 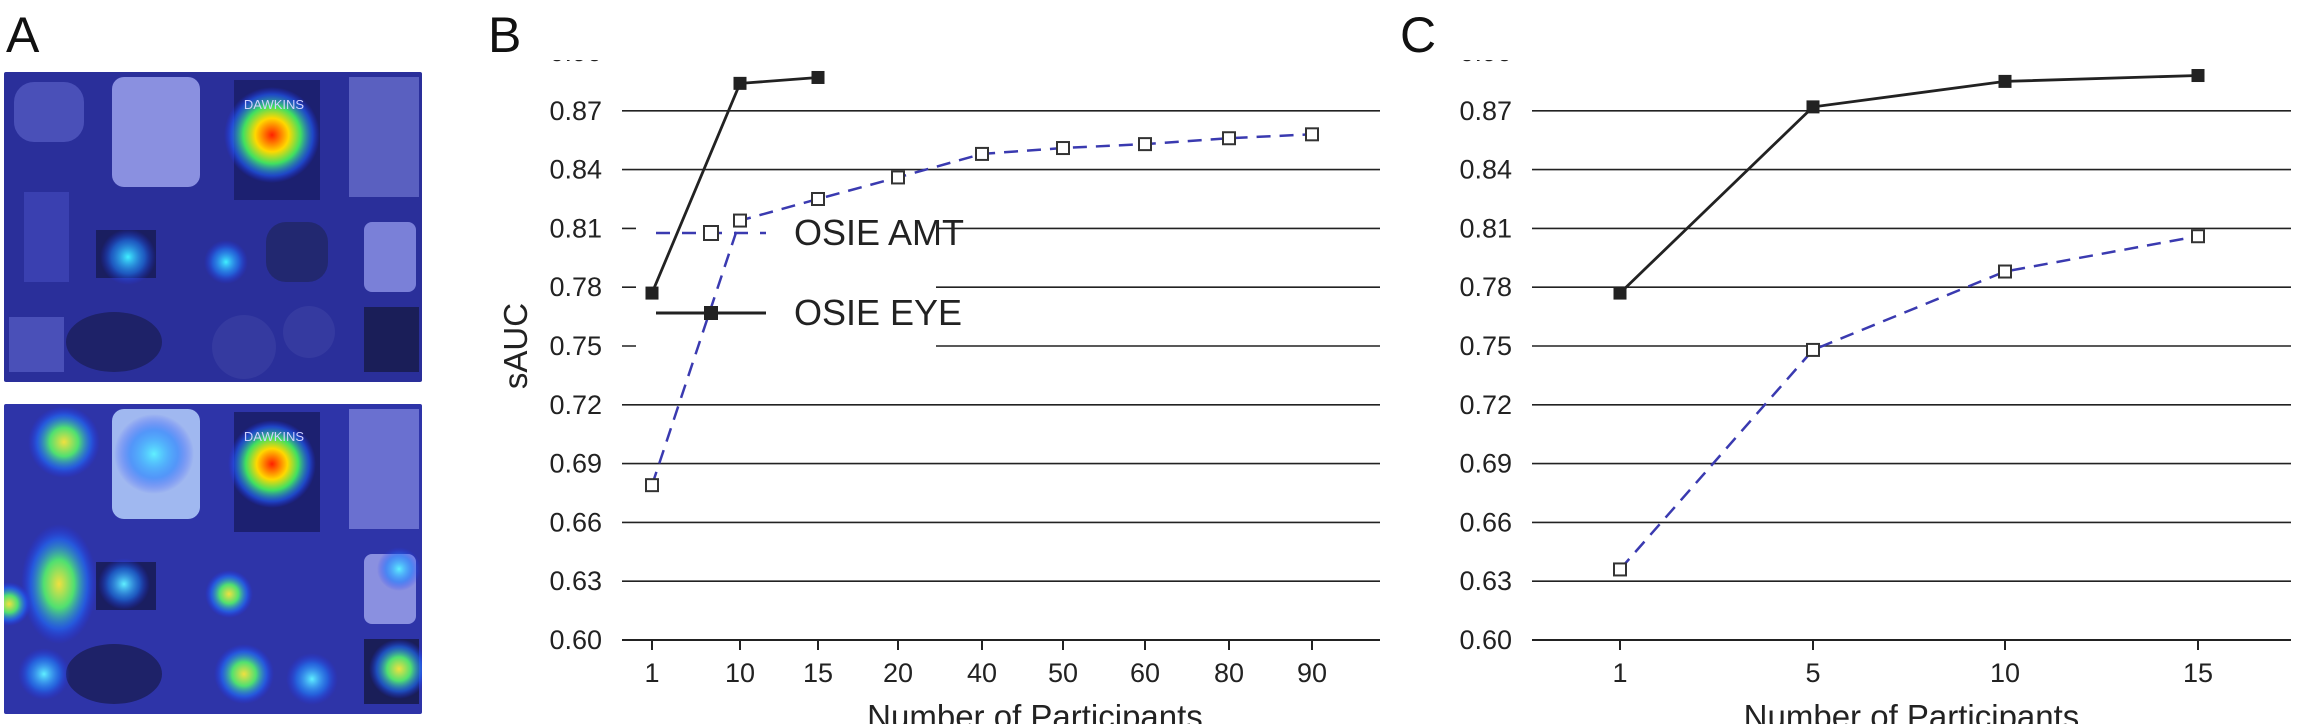 What do you see at coordinates (1312, 673) in the screenshot?
I see `x-tick-label: 90` at bounding box center [1312, 673].